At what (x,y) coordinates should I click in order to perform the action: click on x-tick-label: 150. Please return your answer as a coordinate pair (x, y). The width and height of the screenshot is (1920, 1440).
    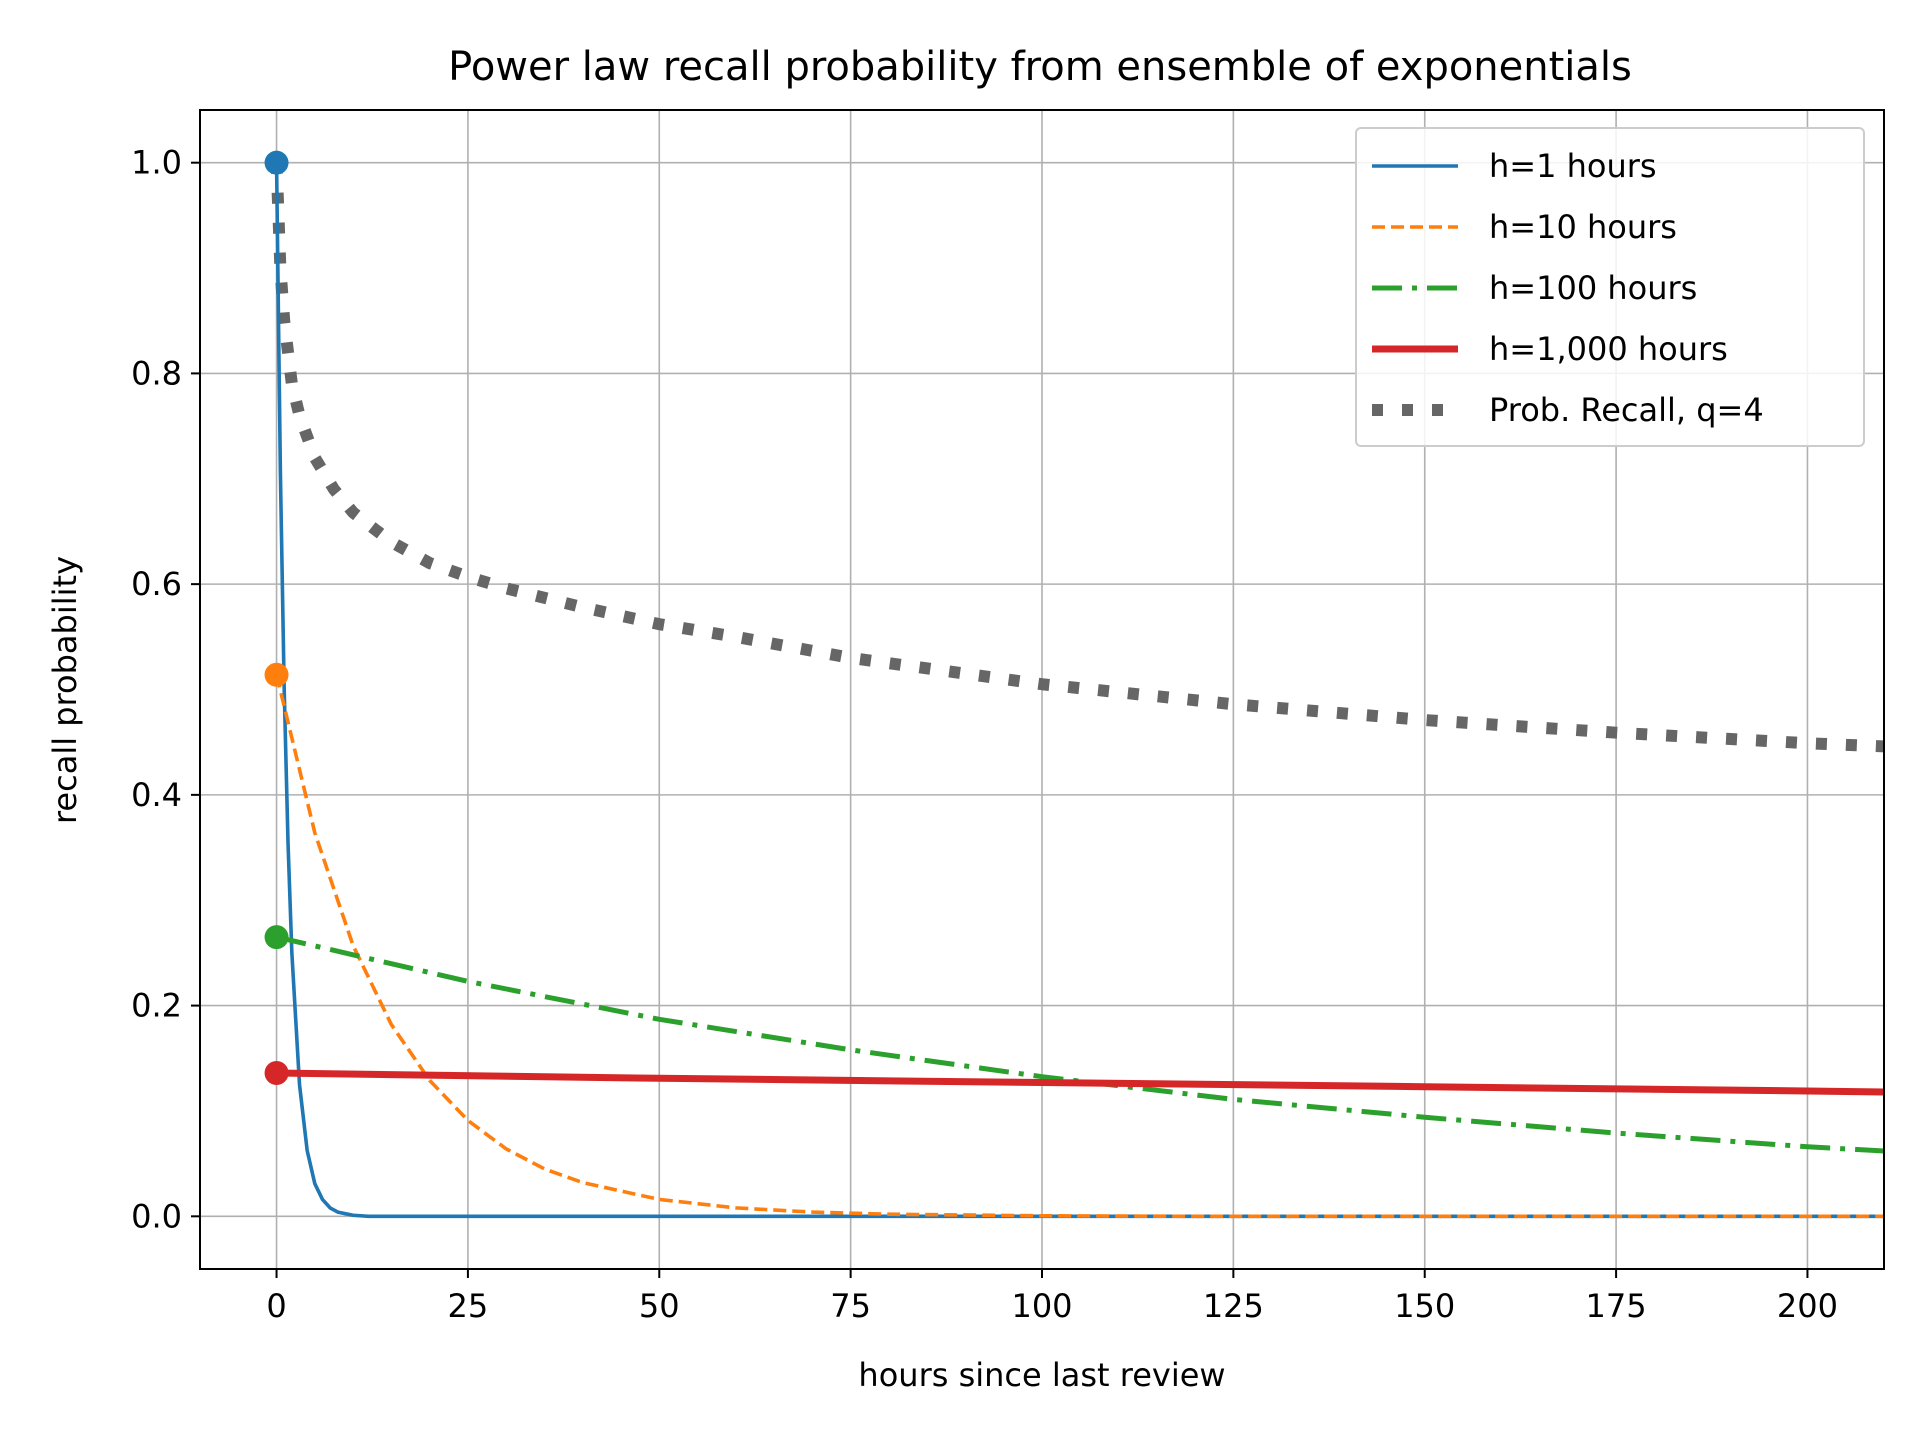
    Looking at the image, I should click on (1424, 1306).